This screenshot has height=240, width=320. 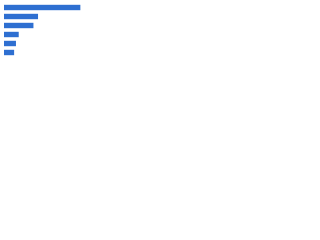 What do you see at coordinates (50, 35) in the screenshot?
I see `chart` at bounding box center [50, 35].